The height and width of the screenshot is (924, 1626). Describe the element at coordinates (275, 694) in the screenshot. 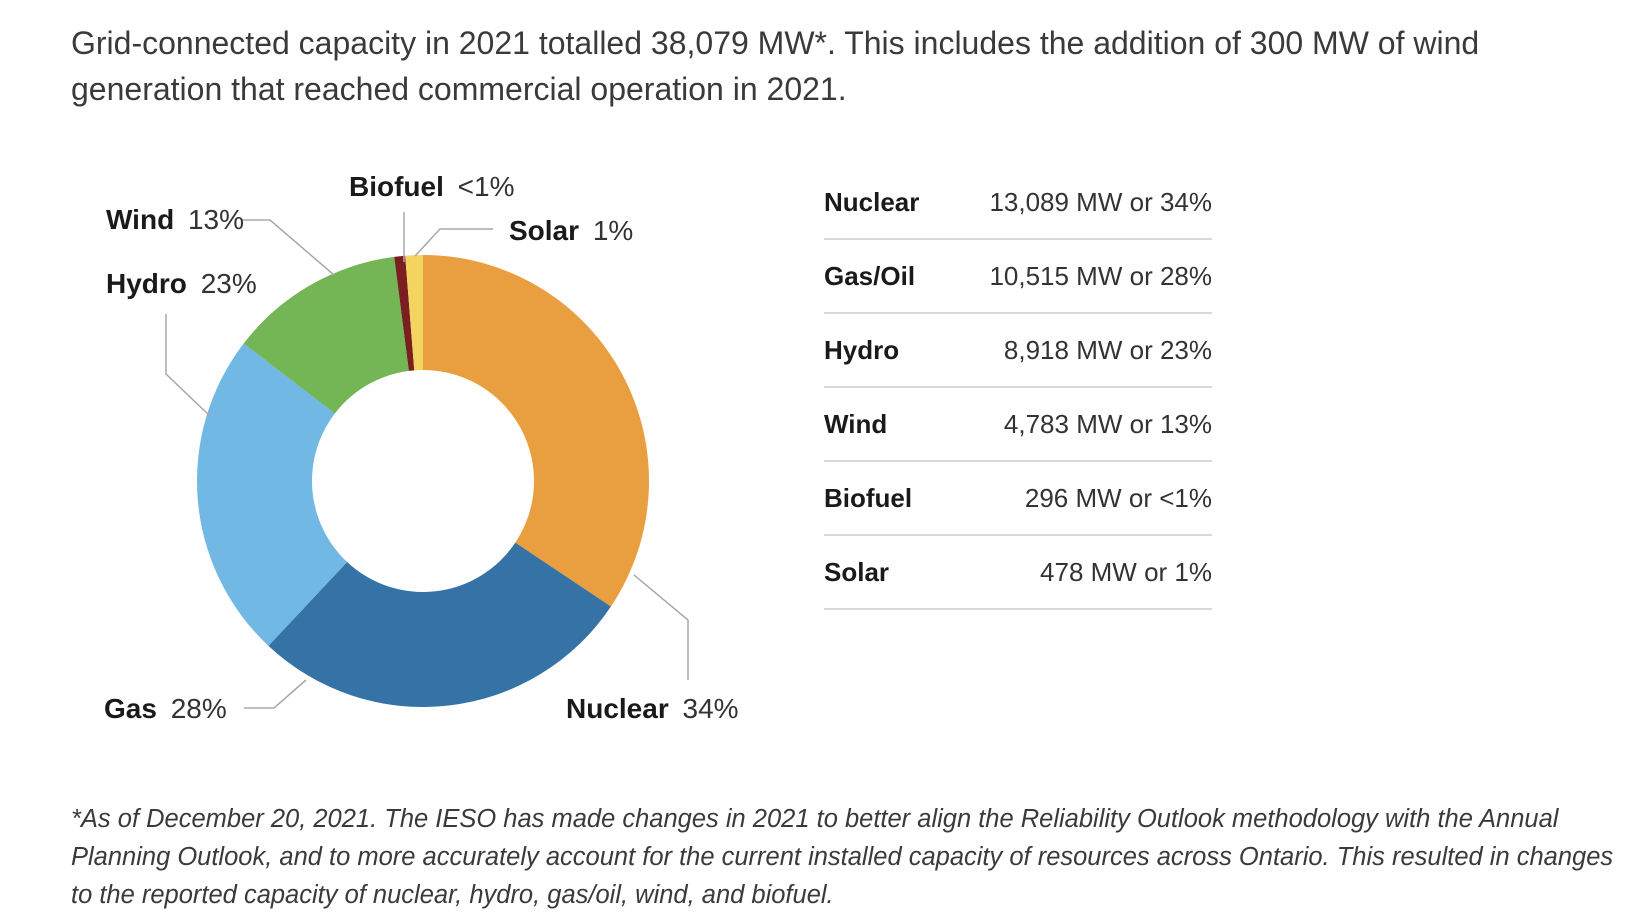

I see `leader-line-gas` at that location.